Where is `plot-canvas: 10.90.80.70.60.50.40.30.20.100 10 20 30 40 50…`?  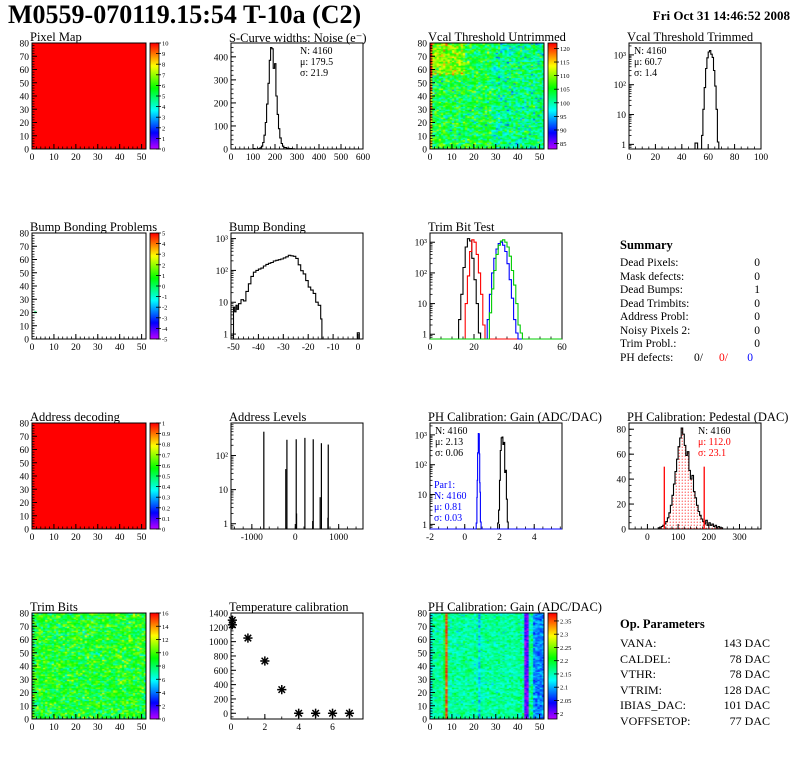 plot-canvas: 10.90.80.70.60.50.40.30.20.100 10 20 30 40 50… is located at coordinates (95, 482).